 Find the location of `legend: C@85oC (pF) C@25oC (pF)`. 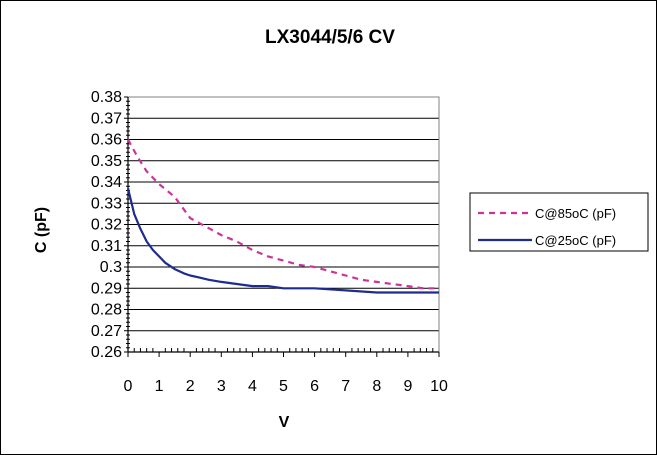

legend: C@85oC (pF) C@25oC (pF) is located at coordinates (559, 222).